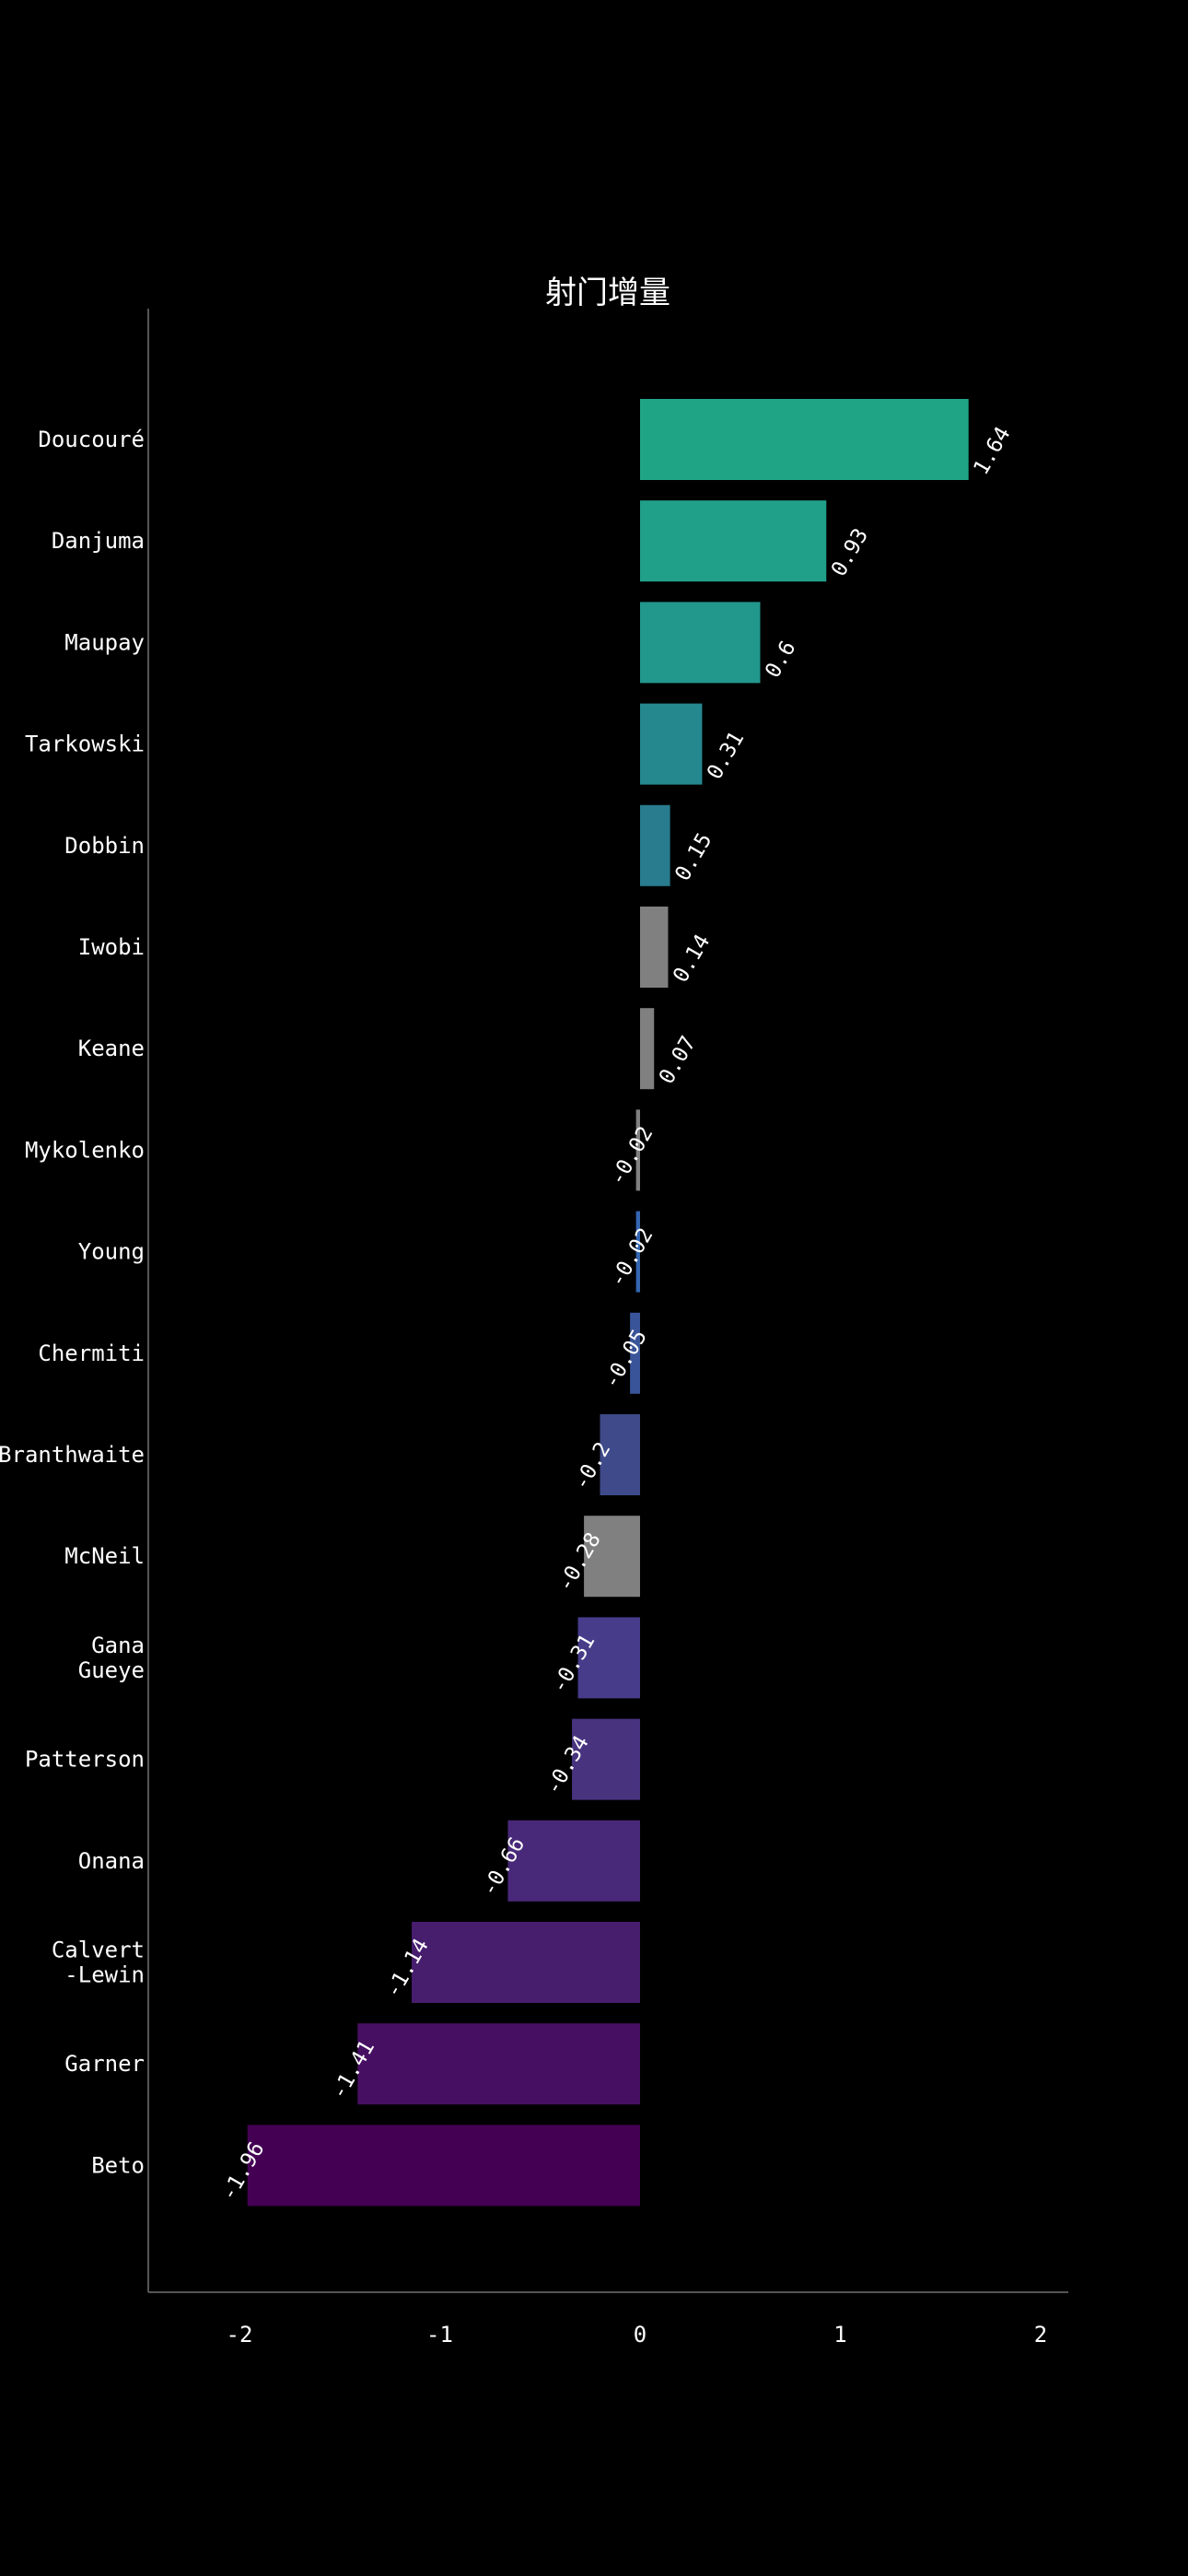 The width and height of the screenshot is (1188, 2576). Describe the element at coordinates (678, 1060) in the screenshot. I see `data-label: 0.07` at that location.